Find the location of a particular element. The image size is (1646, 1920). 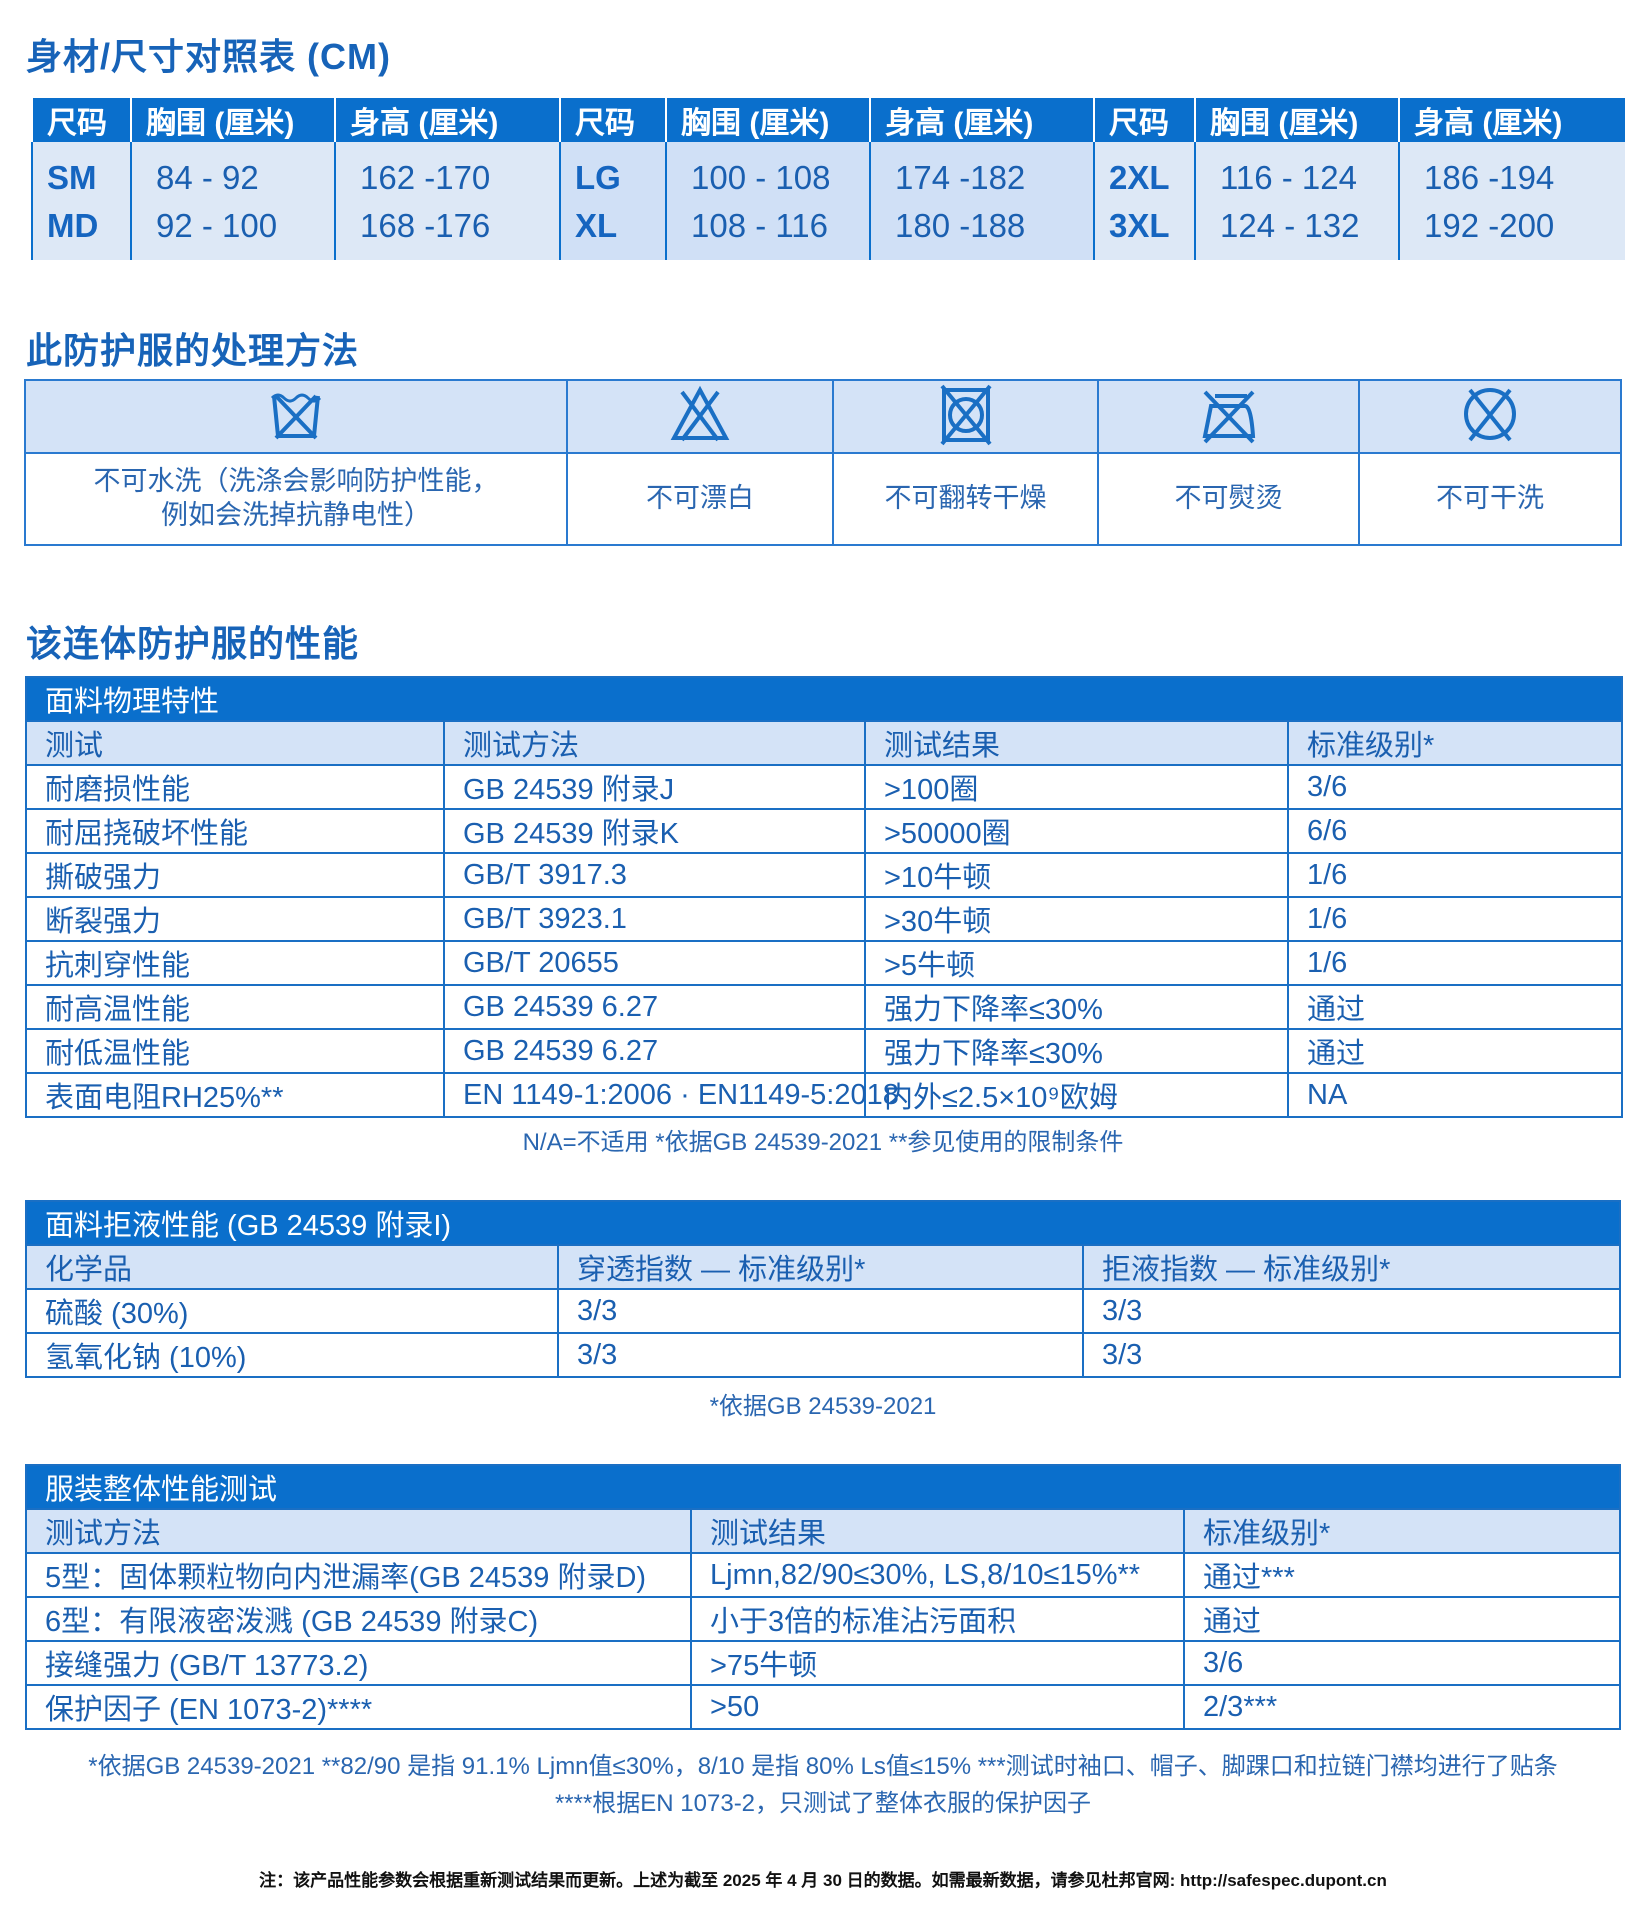

table-cell: 断裂强力 is located at coordinates (235, 919).